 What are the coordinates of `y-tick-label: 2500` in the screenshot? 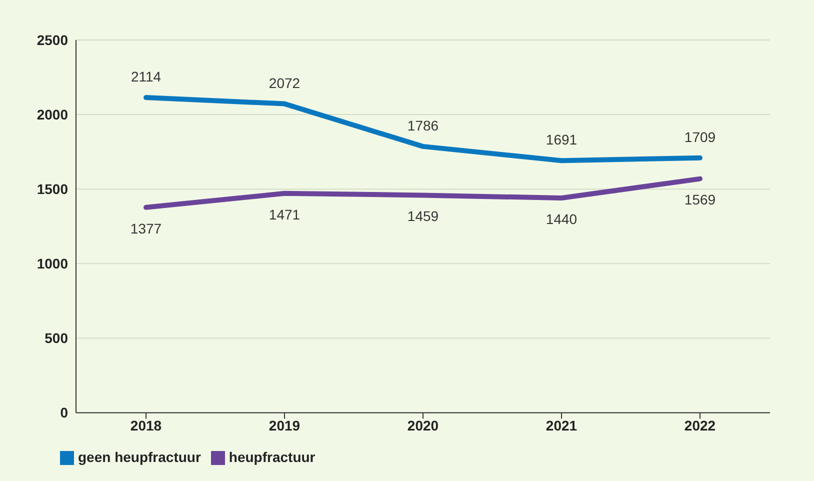 It's located at (52, 40).